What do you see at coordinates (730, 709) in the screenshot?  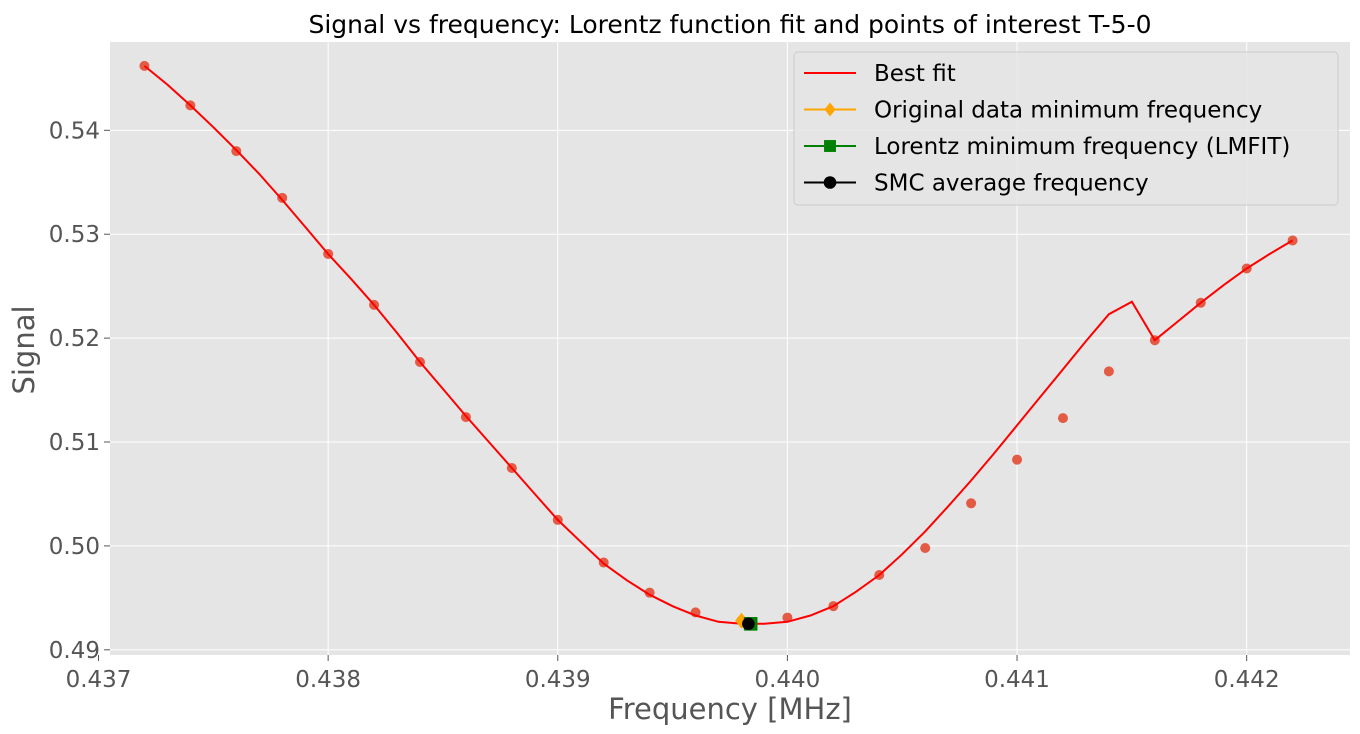 I see `x-axis-label: Frequency [MHz]` at bounding box center [730, 709].